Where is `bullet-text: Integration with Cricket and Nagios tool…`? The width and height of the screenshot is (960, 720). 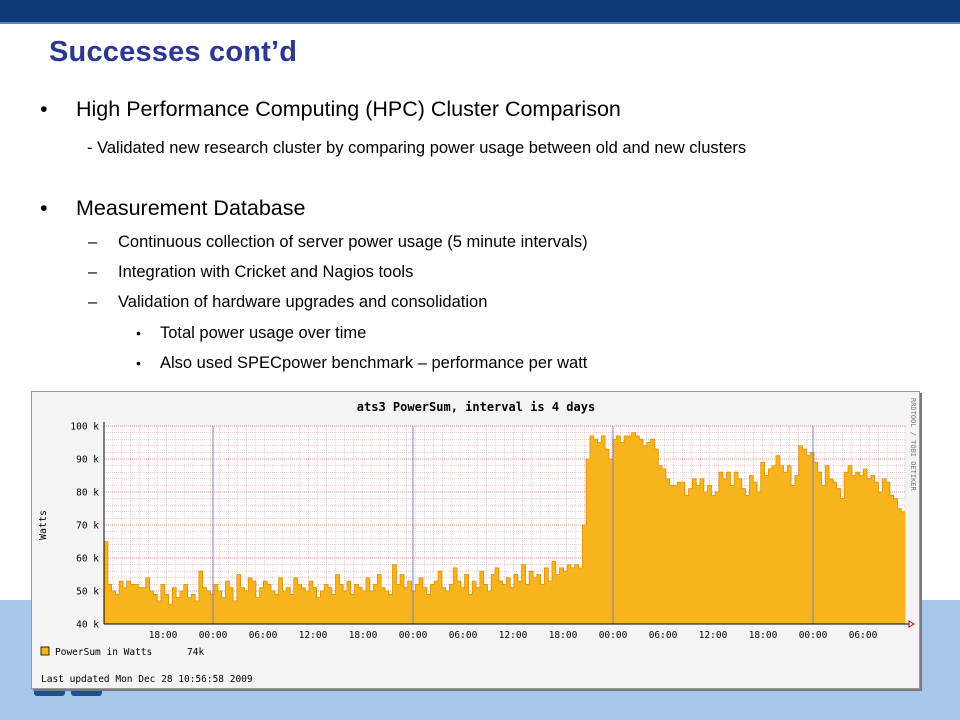
bullet-text: Integration with Cricket and Nagios tool… is located at coordinates (266, 272).